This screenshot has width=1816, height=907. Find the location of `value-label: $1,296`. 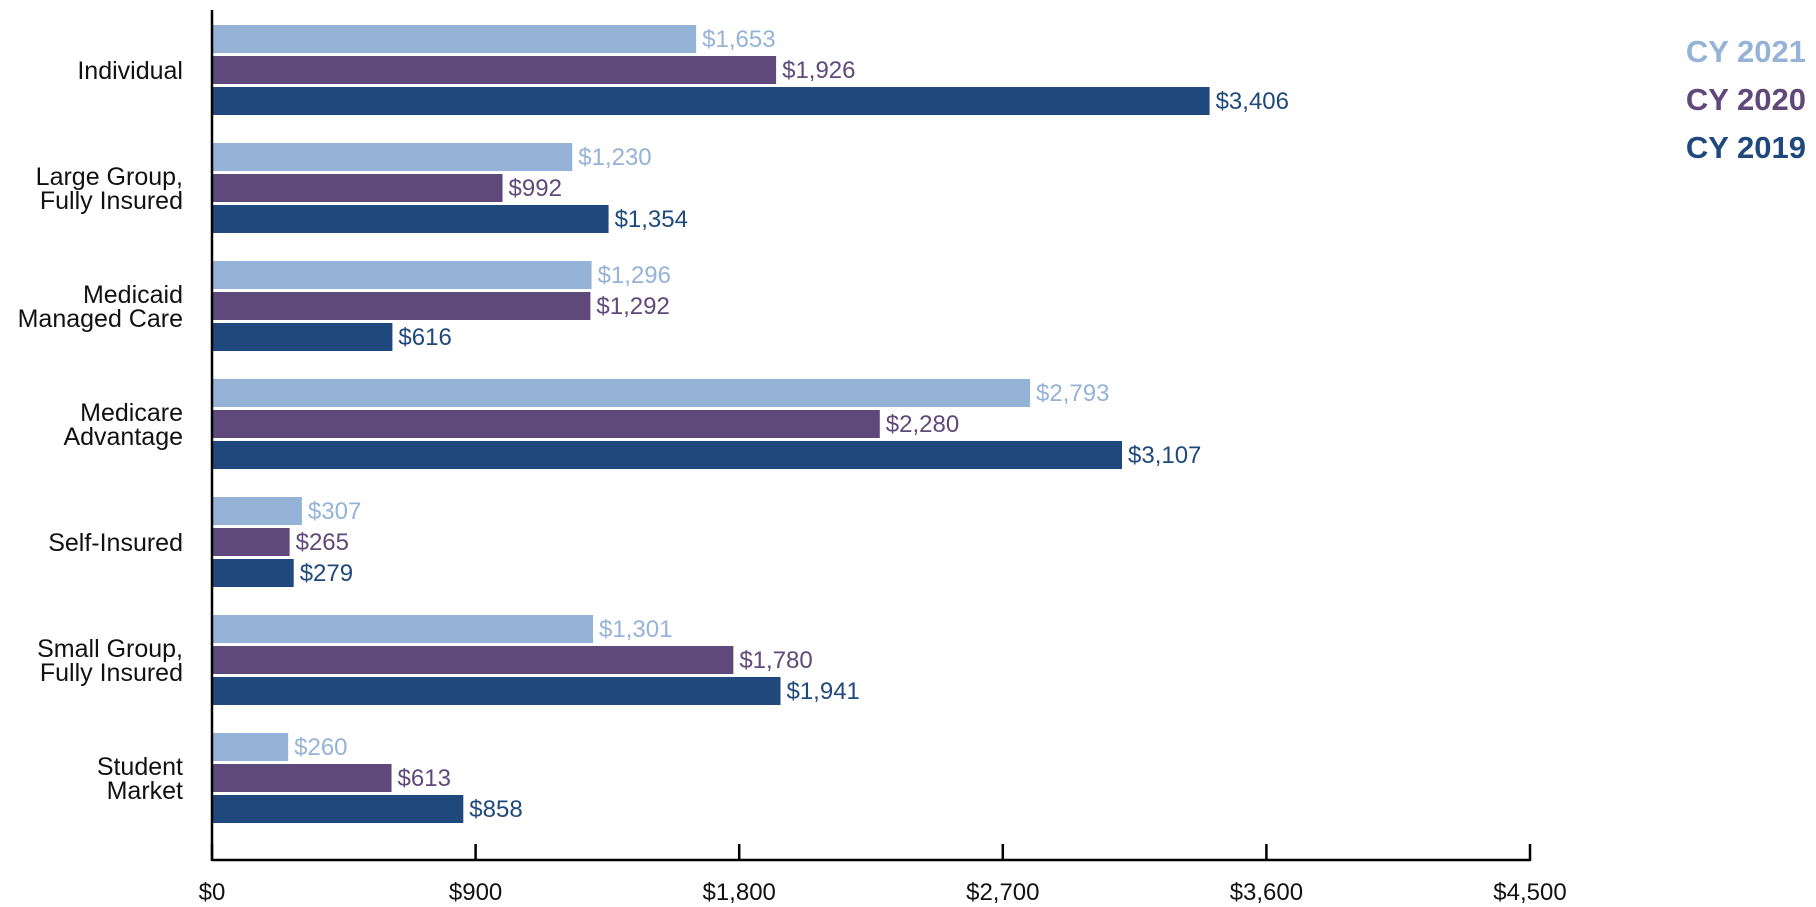

value-label: $1,296 is located at coordinates (634, 275).